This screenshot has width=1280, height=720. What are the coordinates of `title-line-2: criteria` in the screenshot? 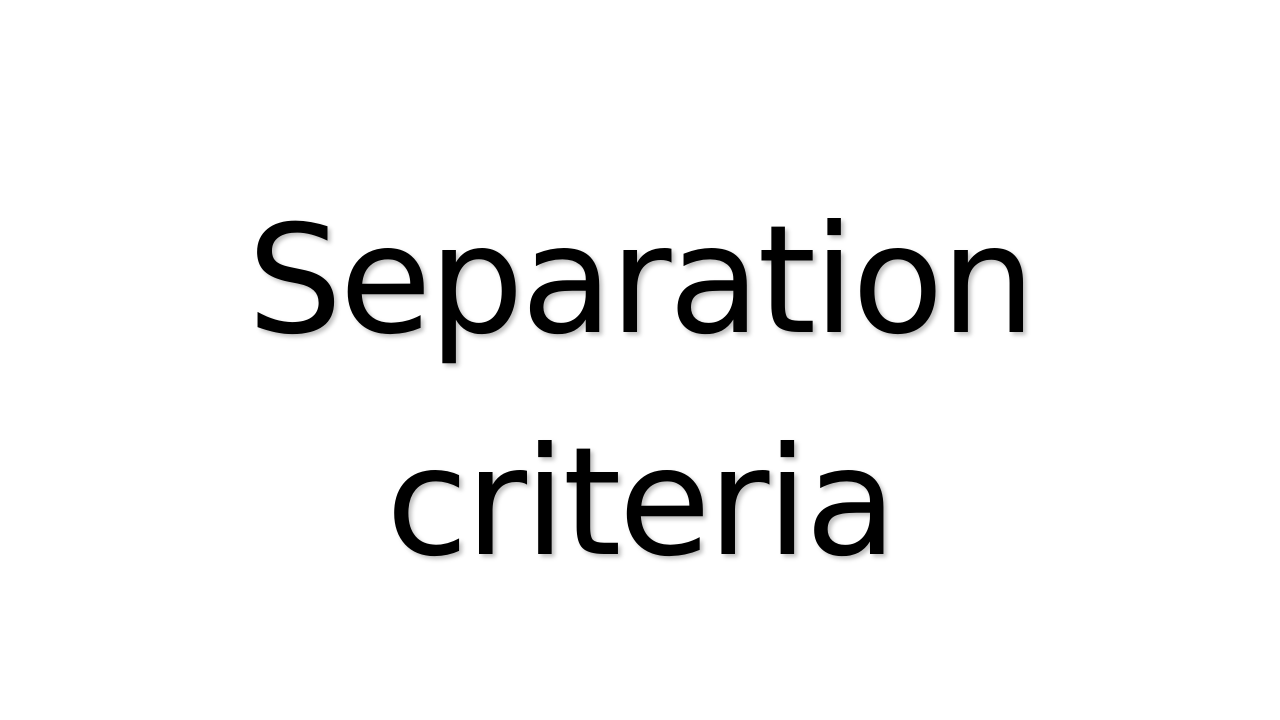 It's located at (641, 503).